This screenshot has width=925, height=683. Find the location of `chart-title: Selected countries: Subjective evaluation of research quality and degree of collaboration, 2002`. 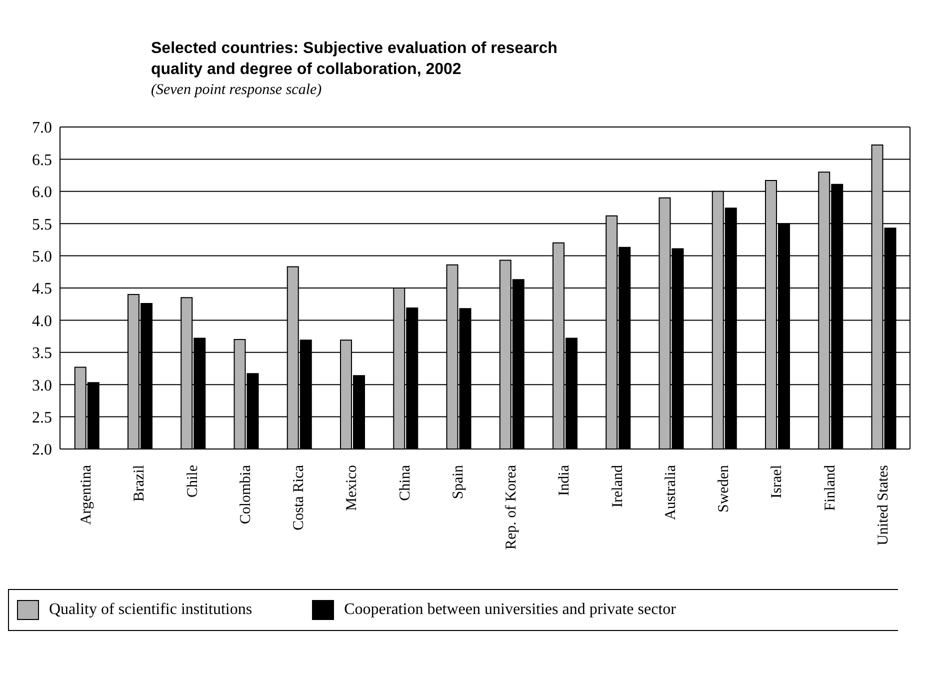

chart-title: Selected countries: Subjective evaluation of research quality and degree of collaboration, 2002 is located at coordinates (354, 59).